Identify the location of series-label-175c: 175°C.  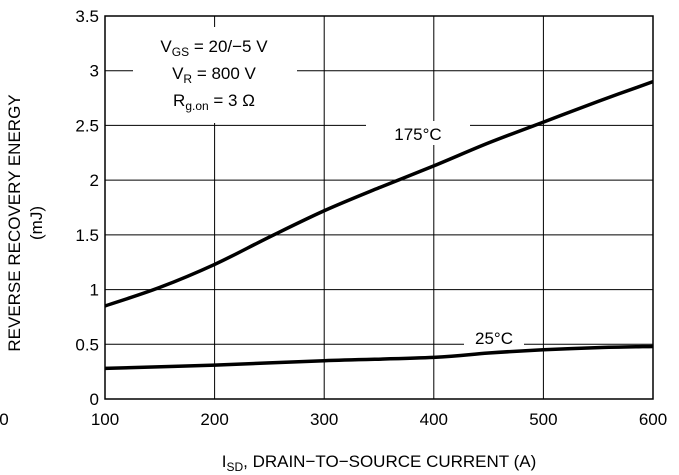
(417, 134).